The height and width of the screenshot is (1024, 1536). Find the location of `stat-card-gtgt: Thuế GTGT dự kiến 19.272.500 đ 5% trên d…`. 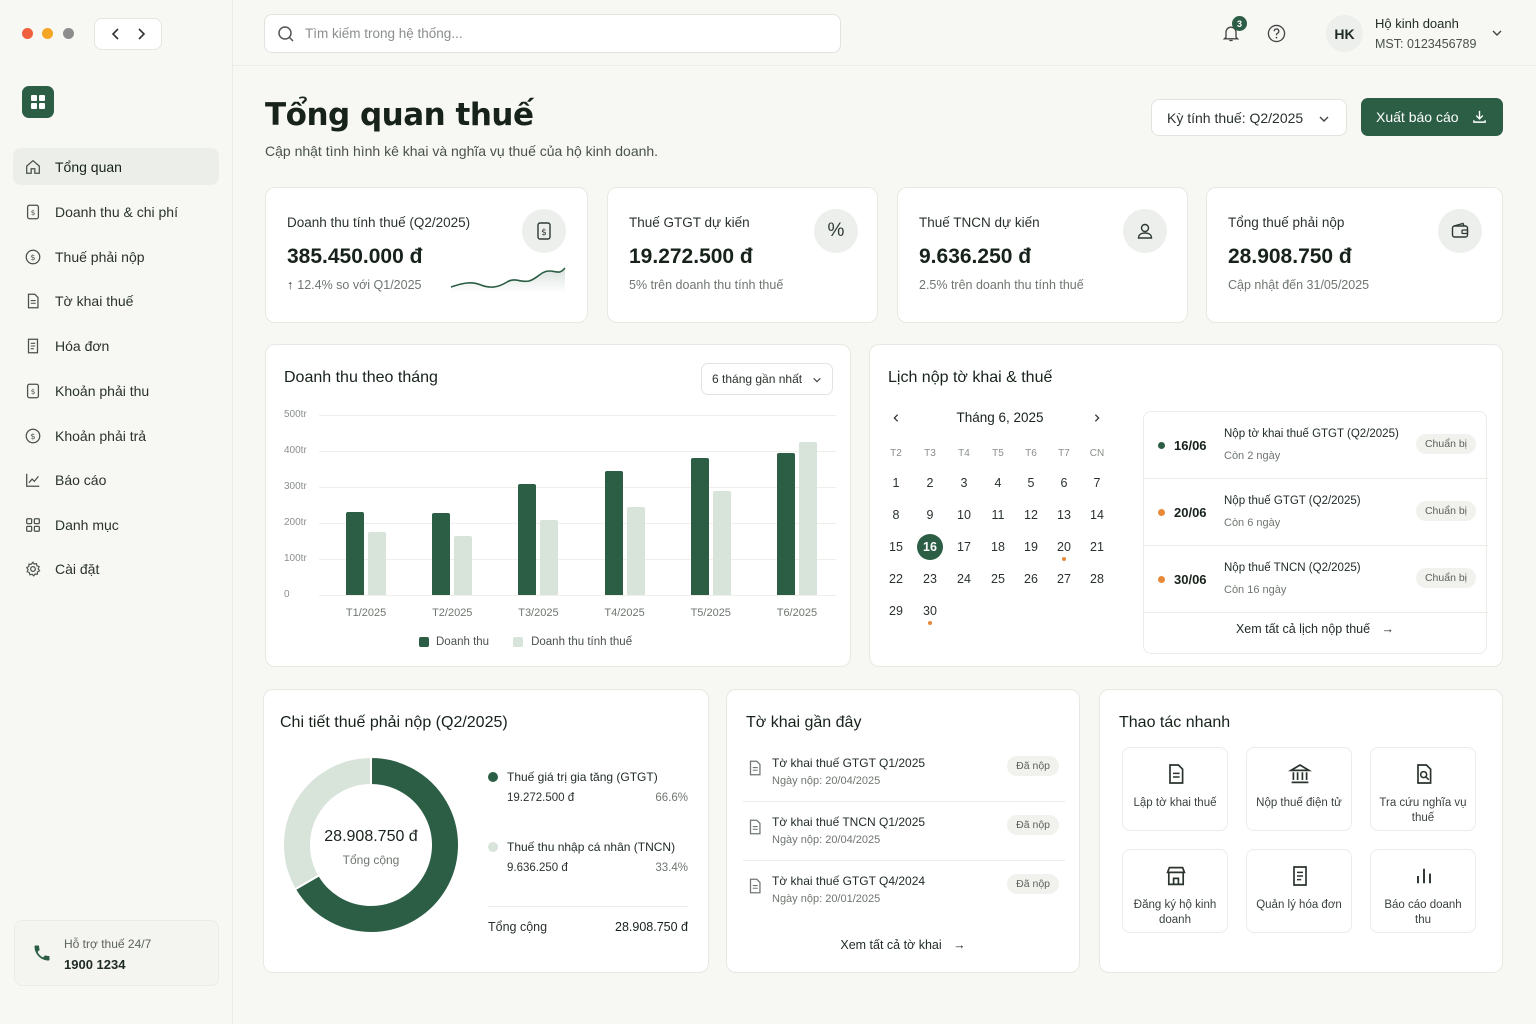

stat-card-gtgt: Thuế GTGT dự kiến 19.272.500 đ 5% trên d… is located at coordinates (742, 255).